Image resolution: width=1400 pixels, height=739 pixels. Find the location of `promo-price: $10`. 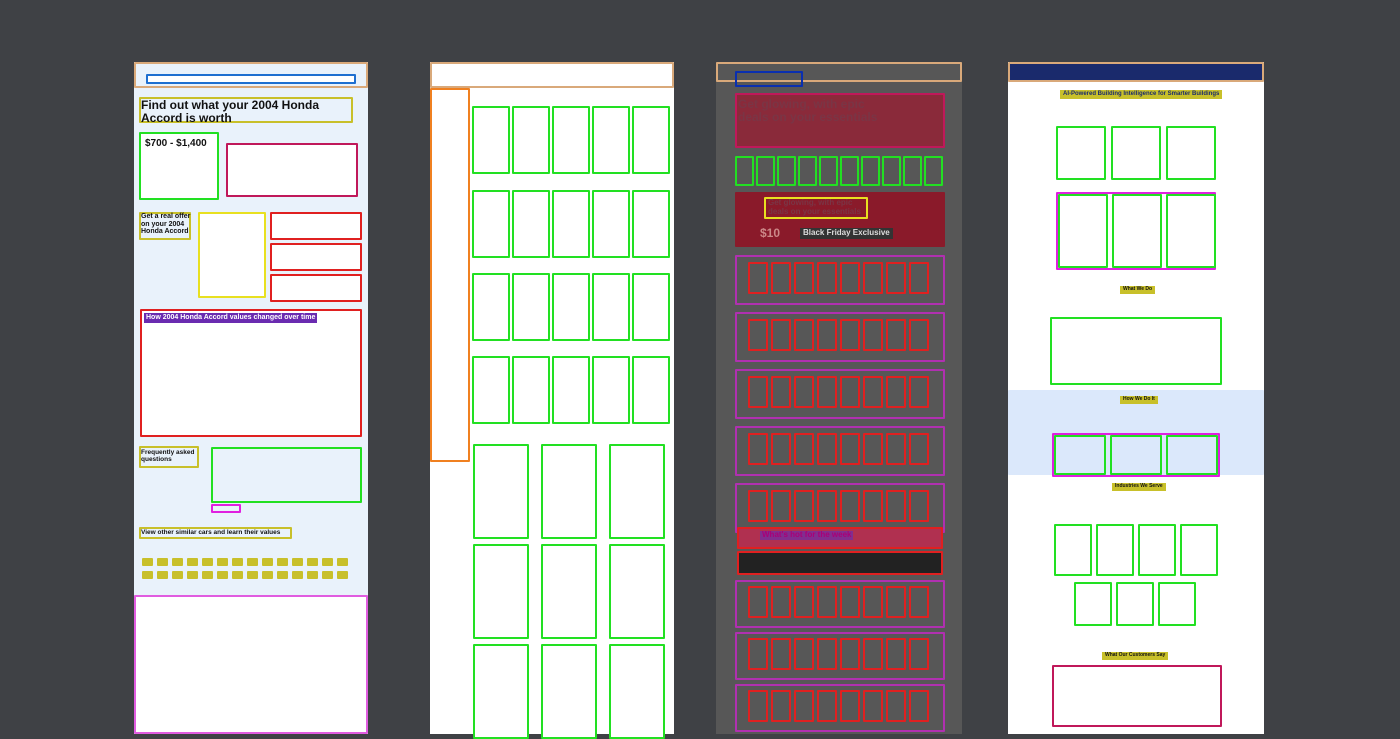

promo-price: $10 is located at coordinates (770, 233).